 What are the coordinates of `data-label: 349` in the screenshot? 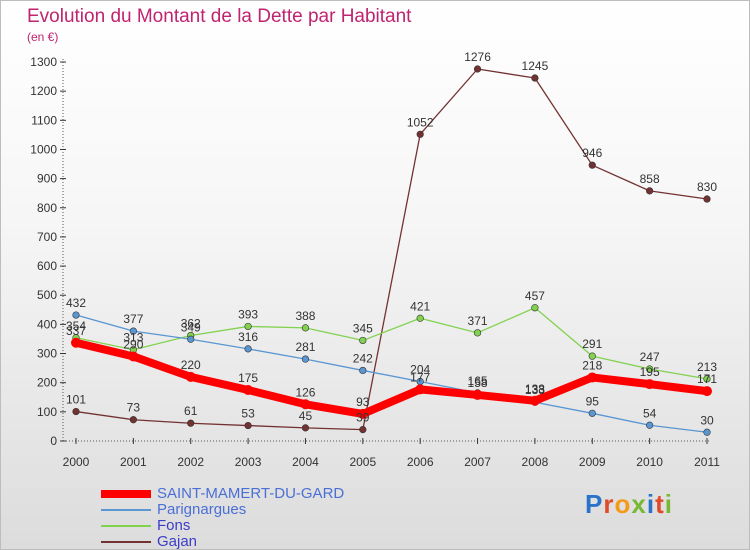 It's located at (191, 327).